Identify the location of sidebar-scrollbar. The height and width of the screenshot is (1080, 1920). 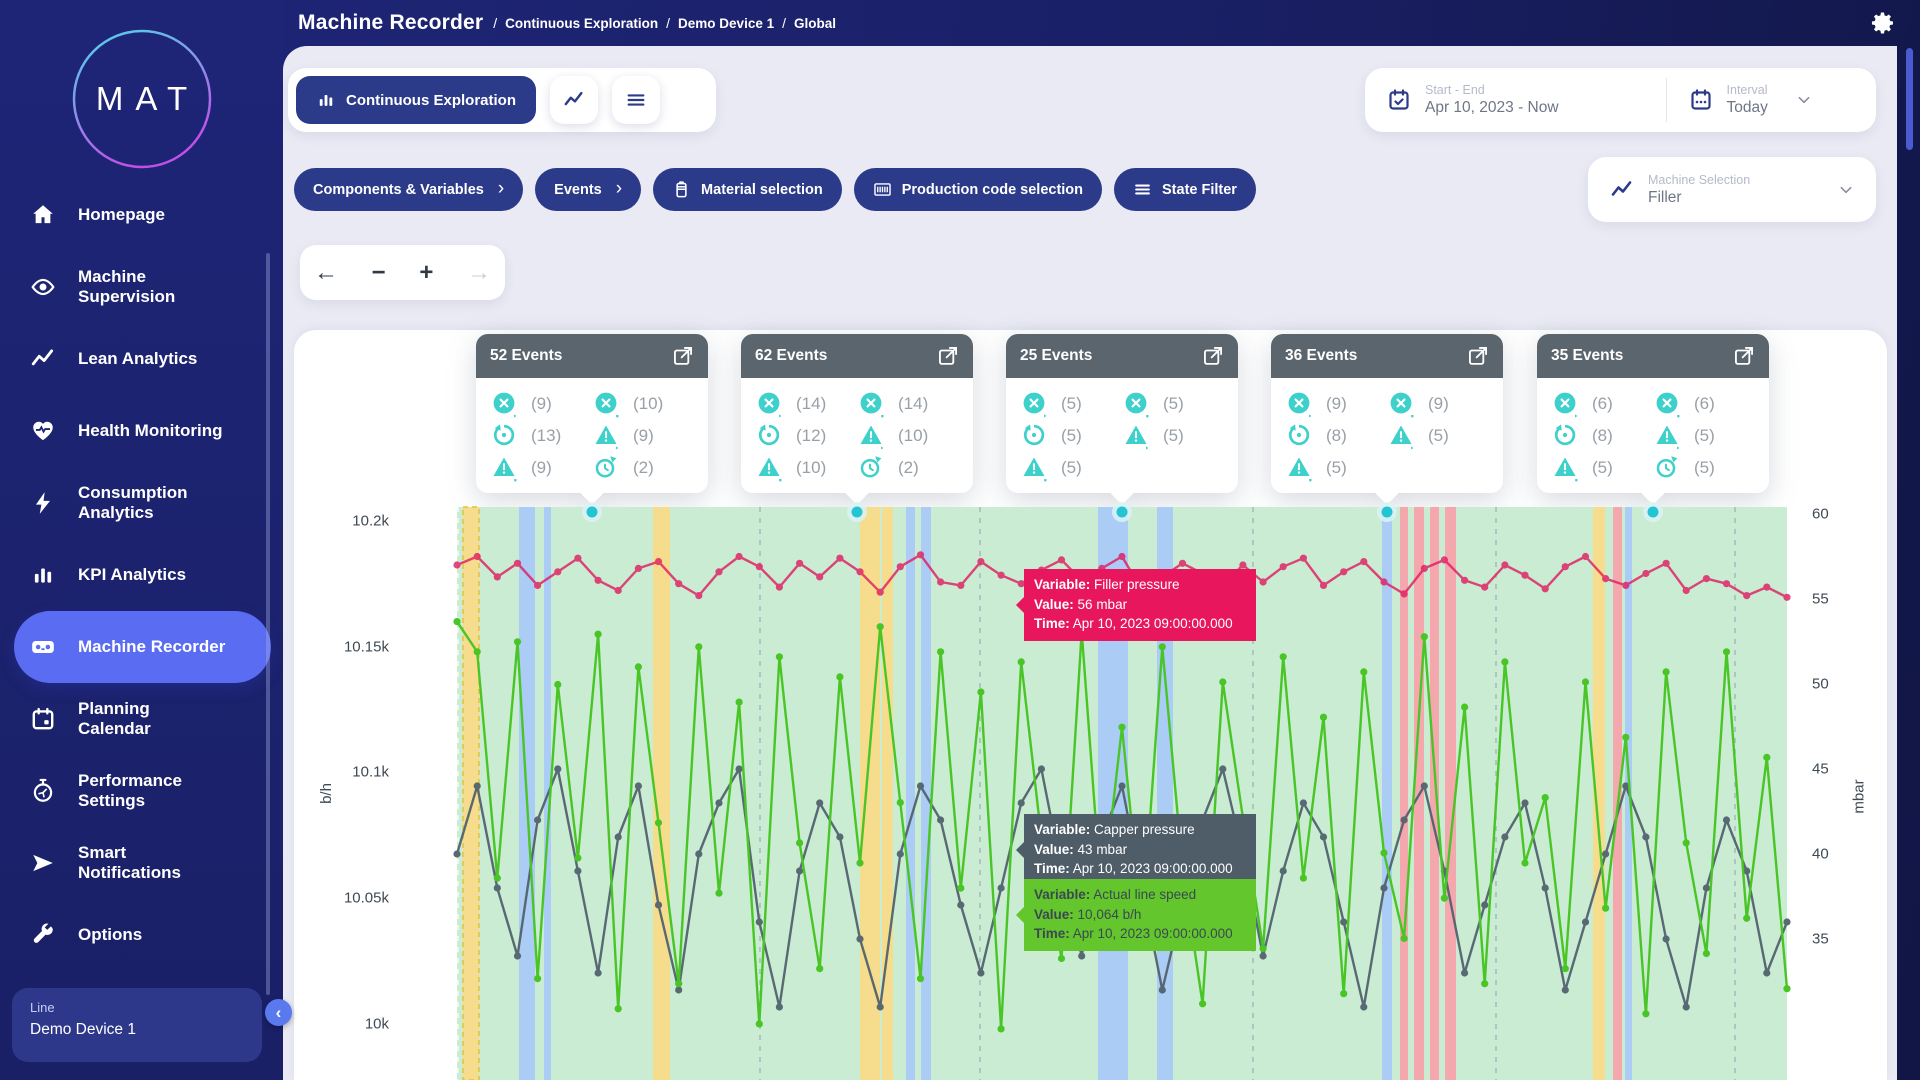
(268, 624).